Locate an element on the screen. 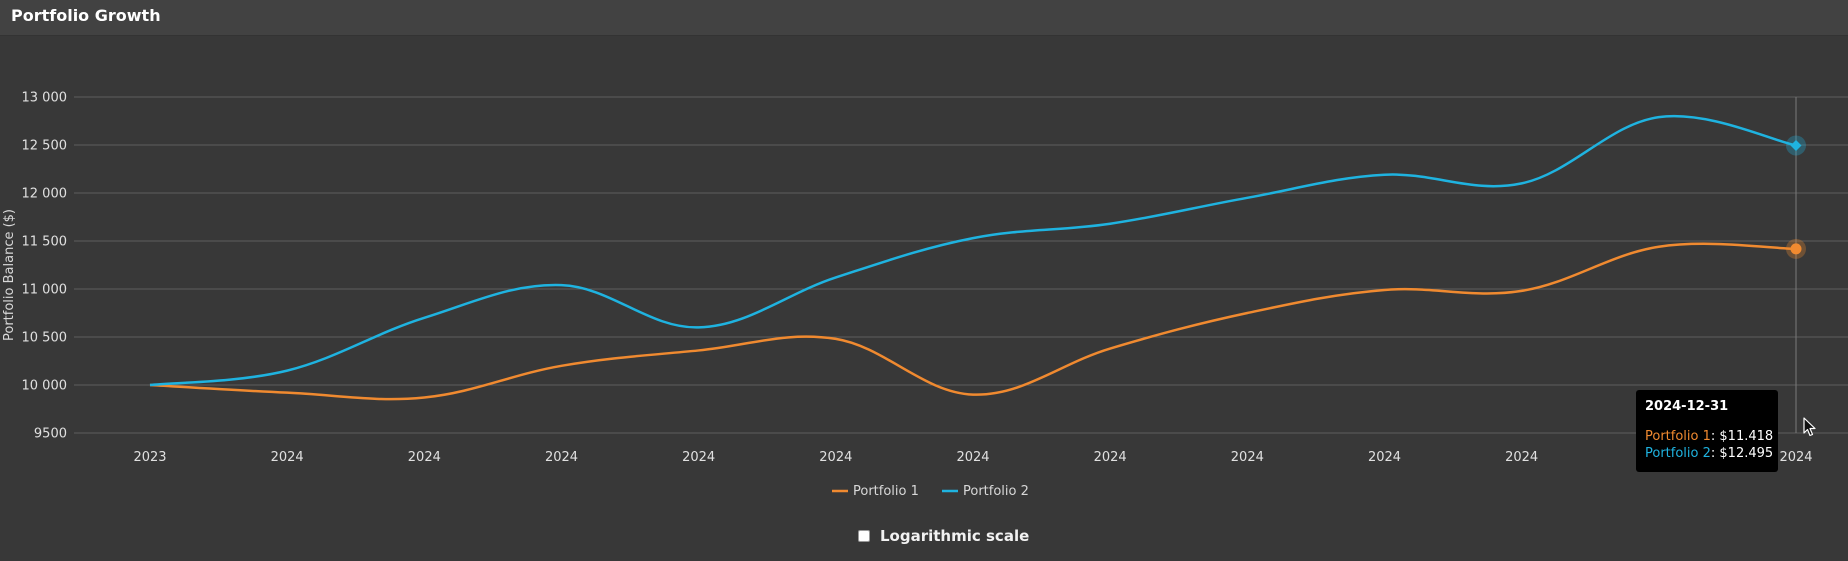 Image resolution: width=1848 pixels, height=561 pixels. y-tick-label: 13 000 is located at coordinates (45, 98).